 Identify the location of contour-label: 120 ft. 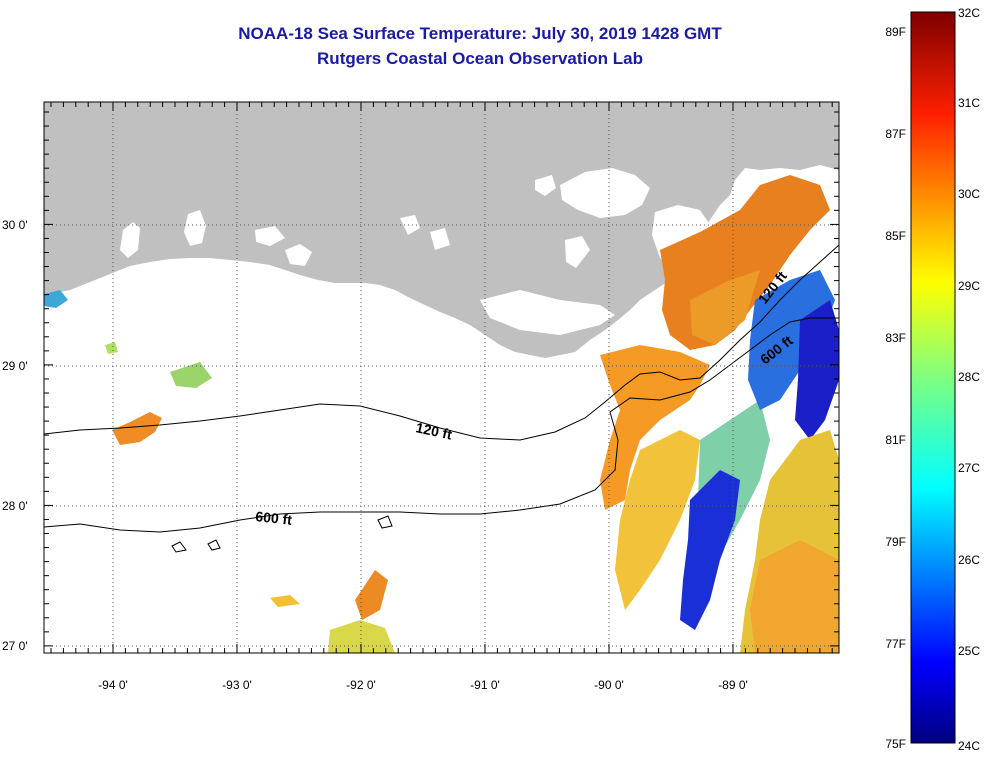
(433, 430).